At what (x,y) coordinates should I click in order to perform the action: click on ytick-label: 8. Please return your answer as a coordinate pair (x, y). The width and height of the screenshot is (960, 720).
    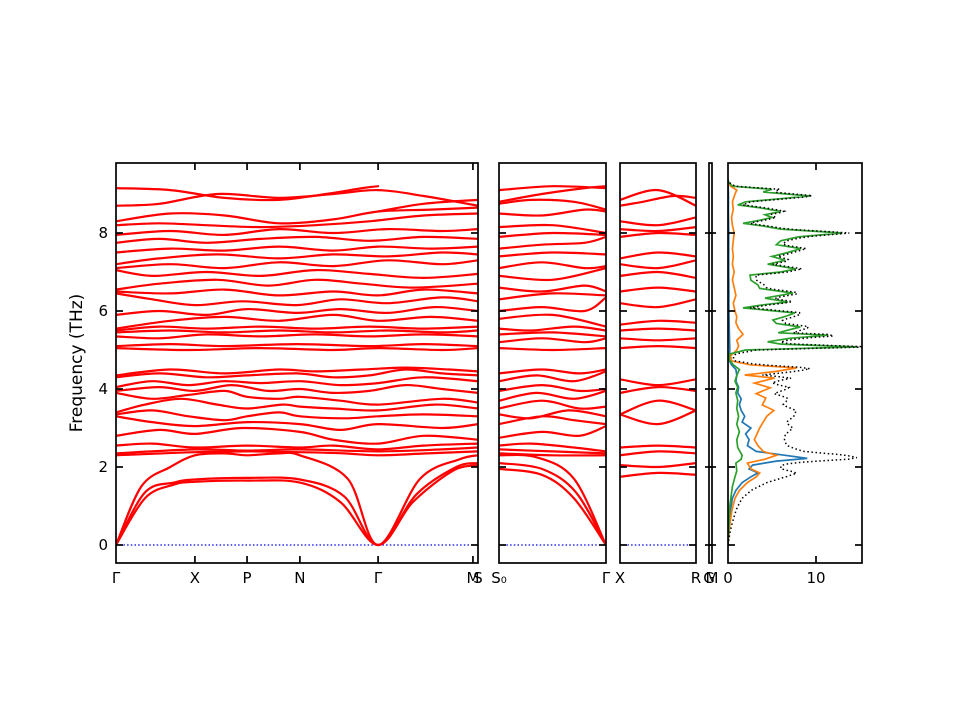
    Looking at the image, I should click on (103, 233).